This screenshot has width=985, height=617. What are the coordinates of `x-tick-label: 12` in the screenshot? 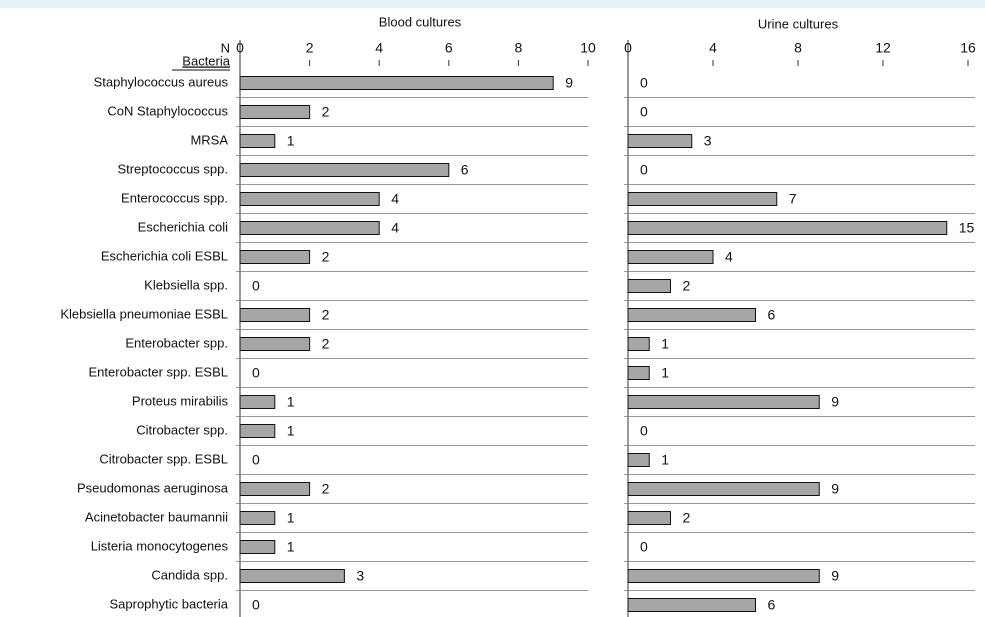 It's located at (883, 48).